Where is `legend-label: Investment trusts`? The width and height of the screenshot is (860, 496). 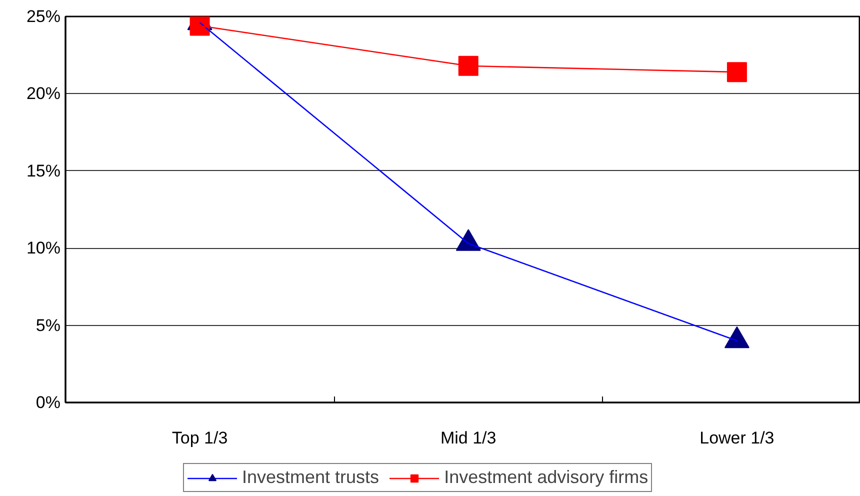 legend-label: Investment trusts is located at coordinates (311, 477).